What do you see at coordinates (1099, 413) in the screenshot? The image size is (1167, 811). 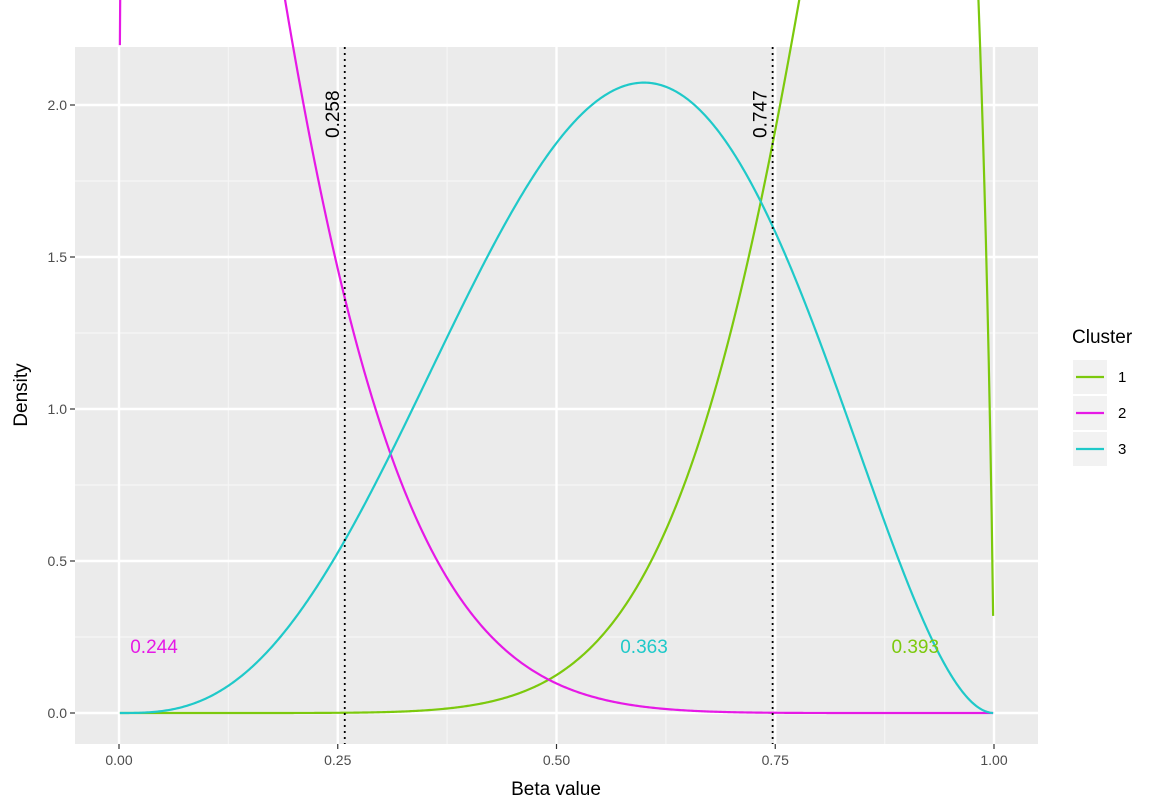 I see `legend-keys: 1 2 3` at bounding box center [1099, 413].